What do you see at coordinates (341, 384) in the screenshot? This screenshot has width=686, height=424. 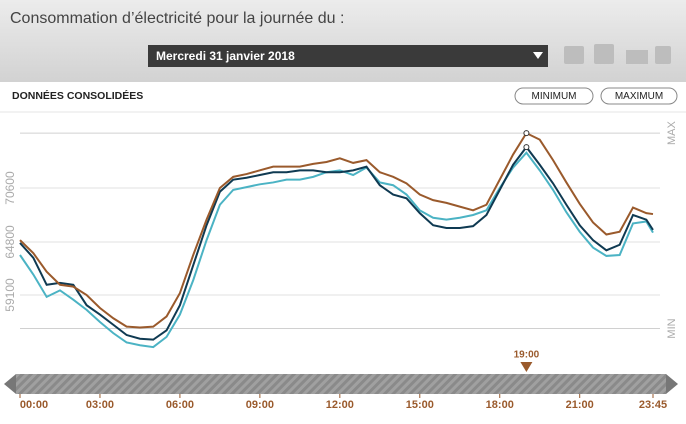 I see `scrollbar` at bounding box center [341, 384].